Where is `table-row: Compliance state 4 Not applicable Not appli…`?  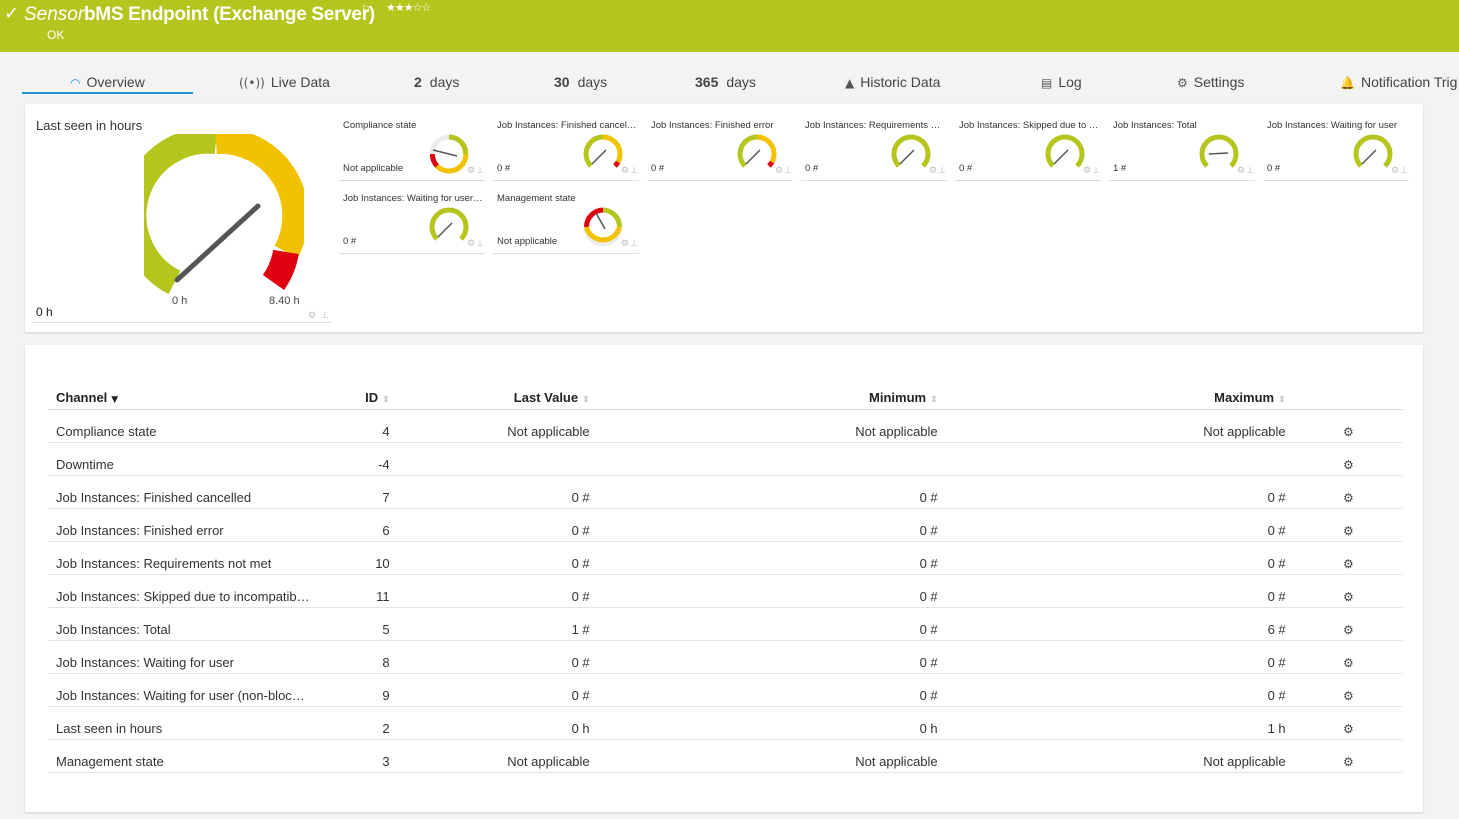
table-row: Compliance state 4 Not applicable Not appli… is located at coordinates (725, 426).